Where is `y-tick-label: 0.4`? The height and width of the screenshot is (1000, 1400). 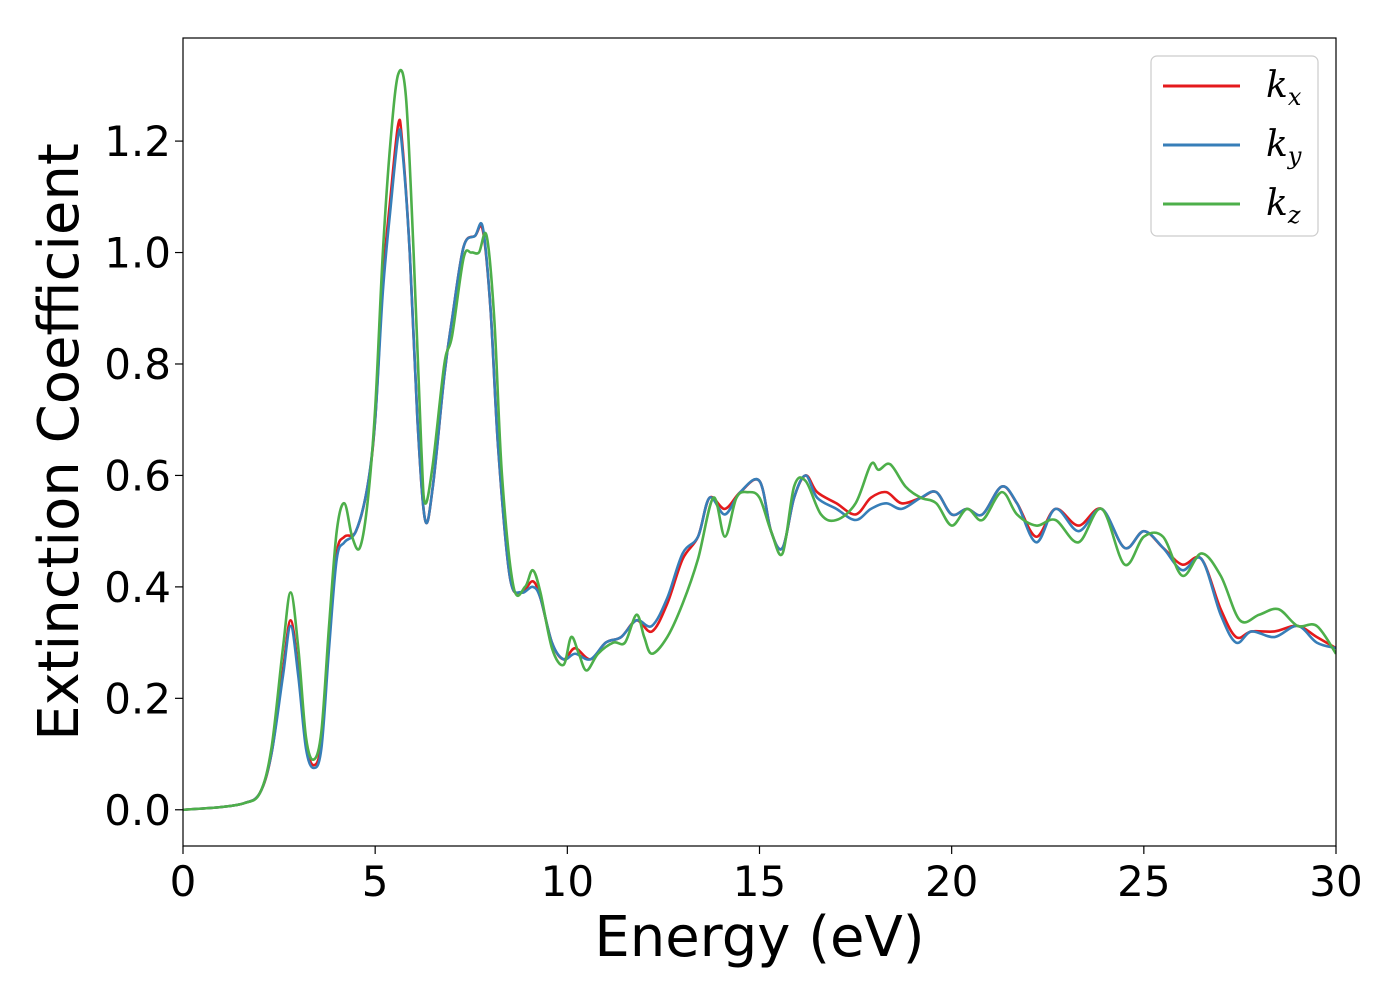 y-tick-label: 0.4 is located at coordinates (137, 587).